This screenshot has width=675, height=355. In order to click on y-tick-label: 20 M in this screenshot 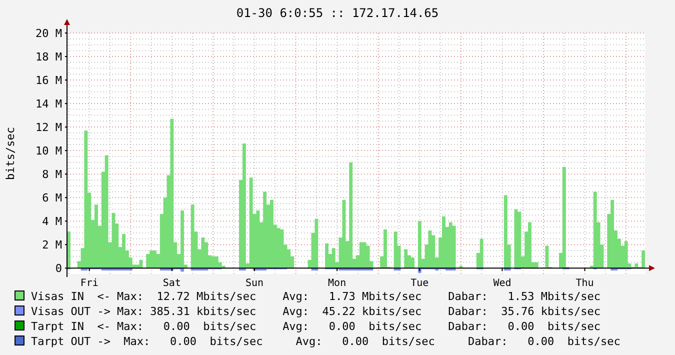, I will do `click(49, 33)`.